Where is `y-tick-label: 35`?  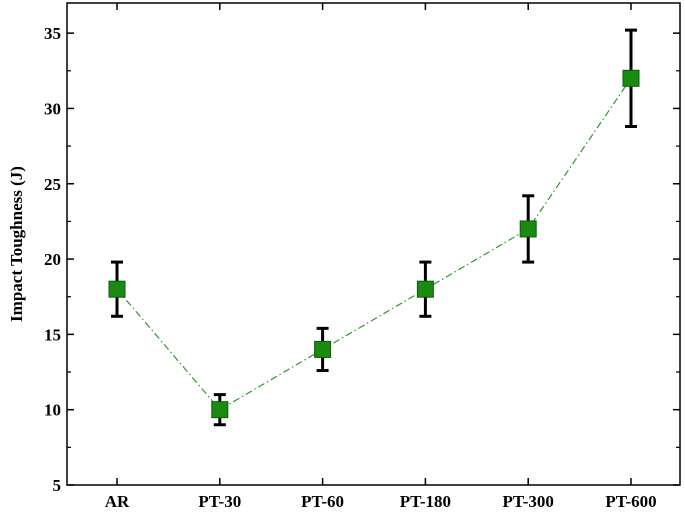 y-tick-label: 35 is located at coordinates (52, 33).